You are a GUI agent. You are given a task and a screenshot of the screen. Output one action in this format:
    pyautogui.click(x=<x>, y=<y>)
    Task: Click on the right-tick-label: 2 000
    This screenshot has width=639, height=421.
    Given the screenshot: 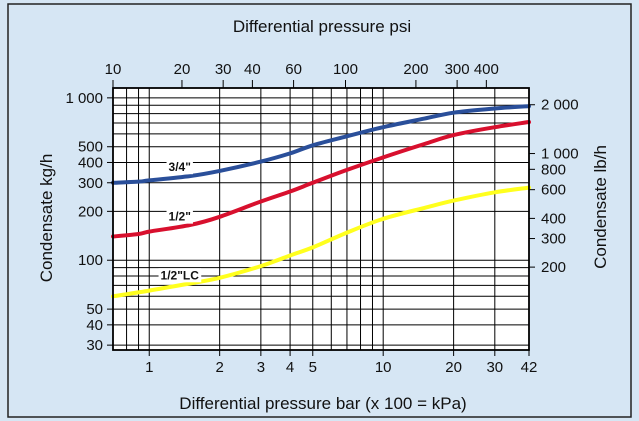 What is the action you would take?
    pyautogui.click(x=560, y=105)
    